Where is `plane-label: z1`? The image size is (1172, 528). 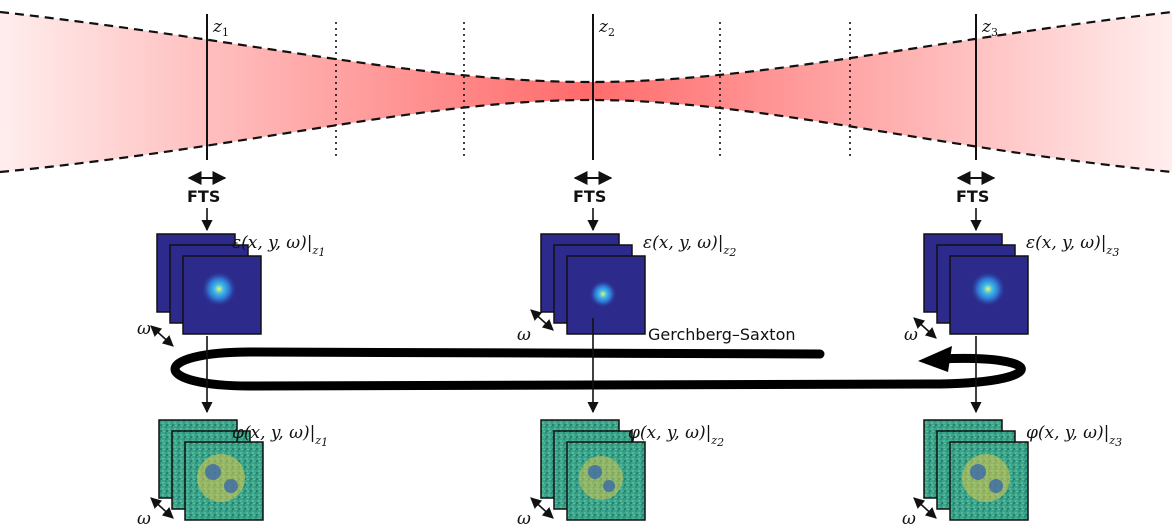
plane-label: z1 is located at coordinates (220, 28).